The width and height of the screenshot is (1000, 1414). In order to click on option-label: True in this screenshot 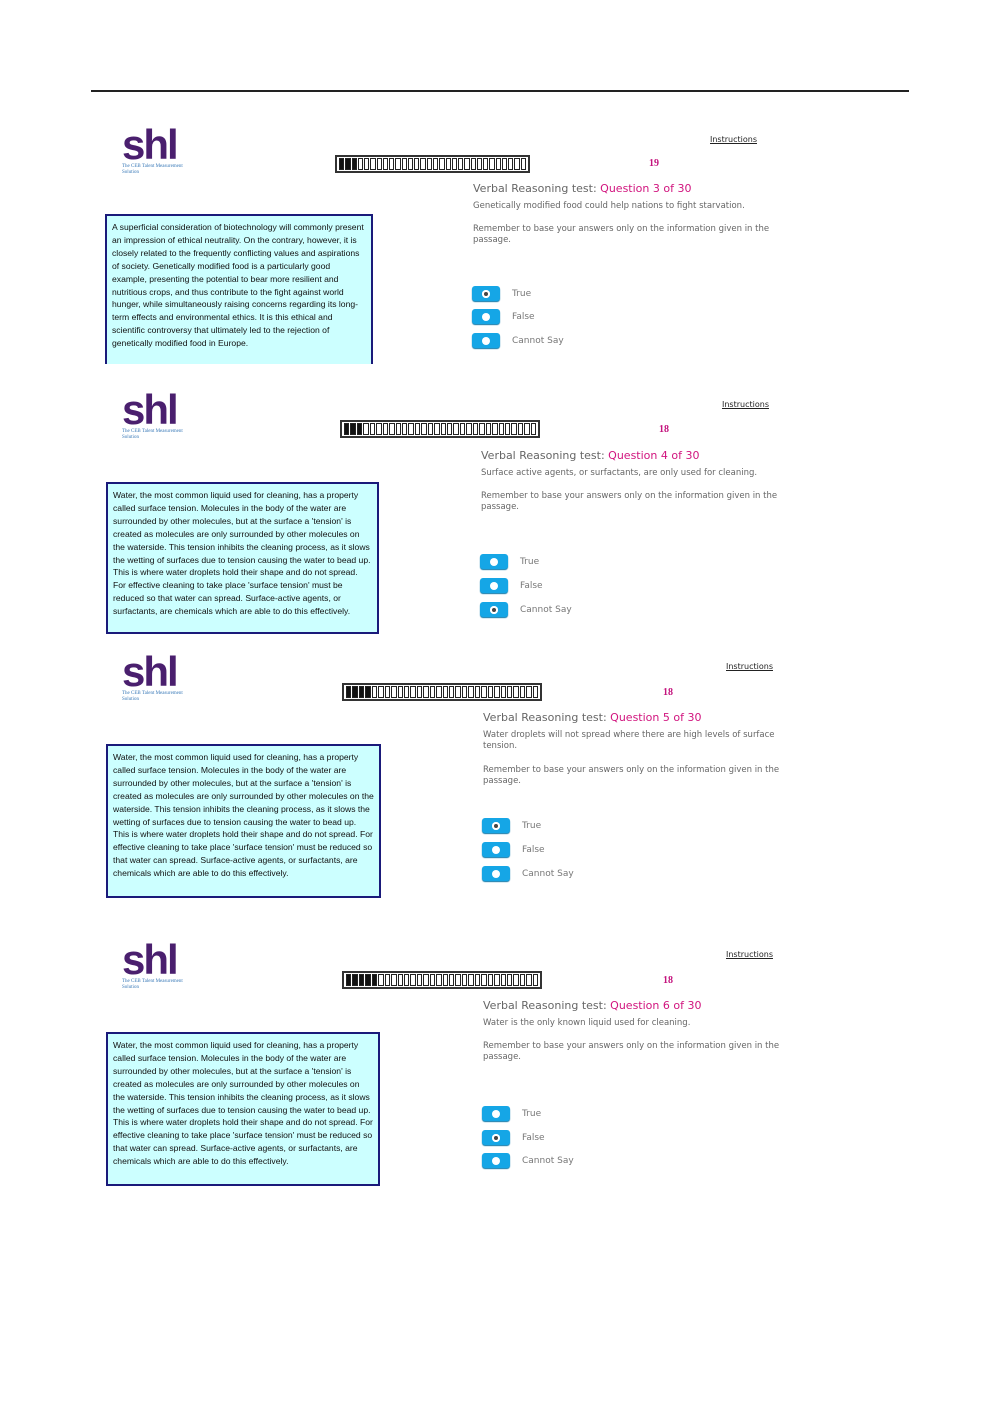, I will do `click(532, 1113)`.